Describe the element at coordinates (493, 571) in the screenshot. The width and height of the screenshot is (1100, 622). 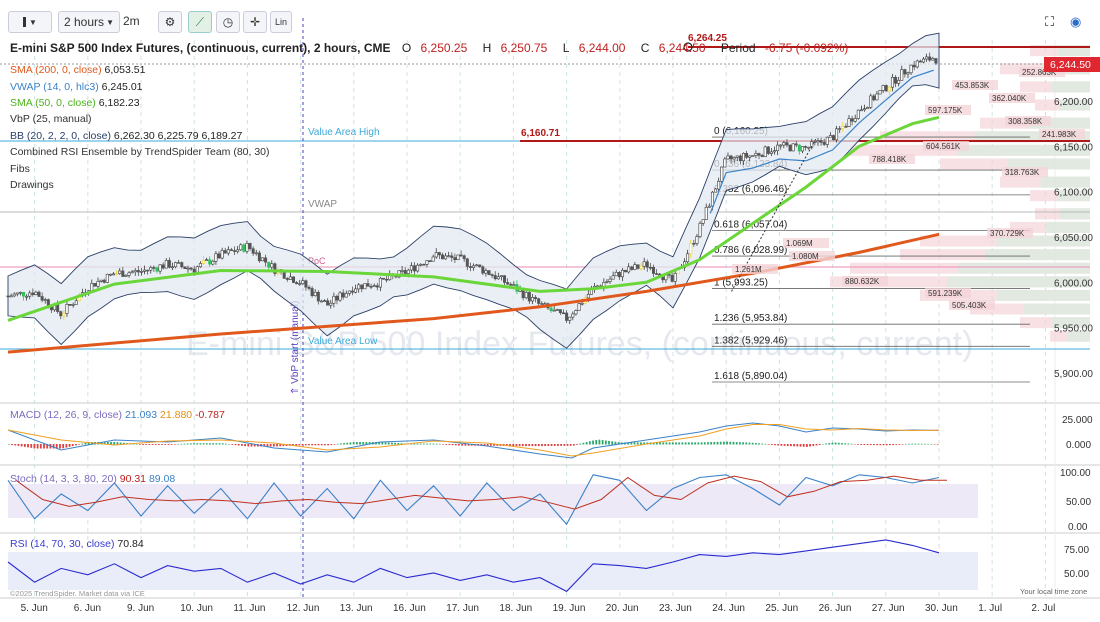
I see `rsi-band` at that location.